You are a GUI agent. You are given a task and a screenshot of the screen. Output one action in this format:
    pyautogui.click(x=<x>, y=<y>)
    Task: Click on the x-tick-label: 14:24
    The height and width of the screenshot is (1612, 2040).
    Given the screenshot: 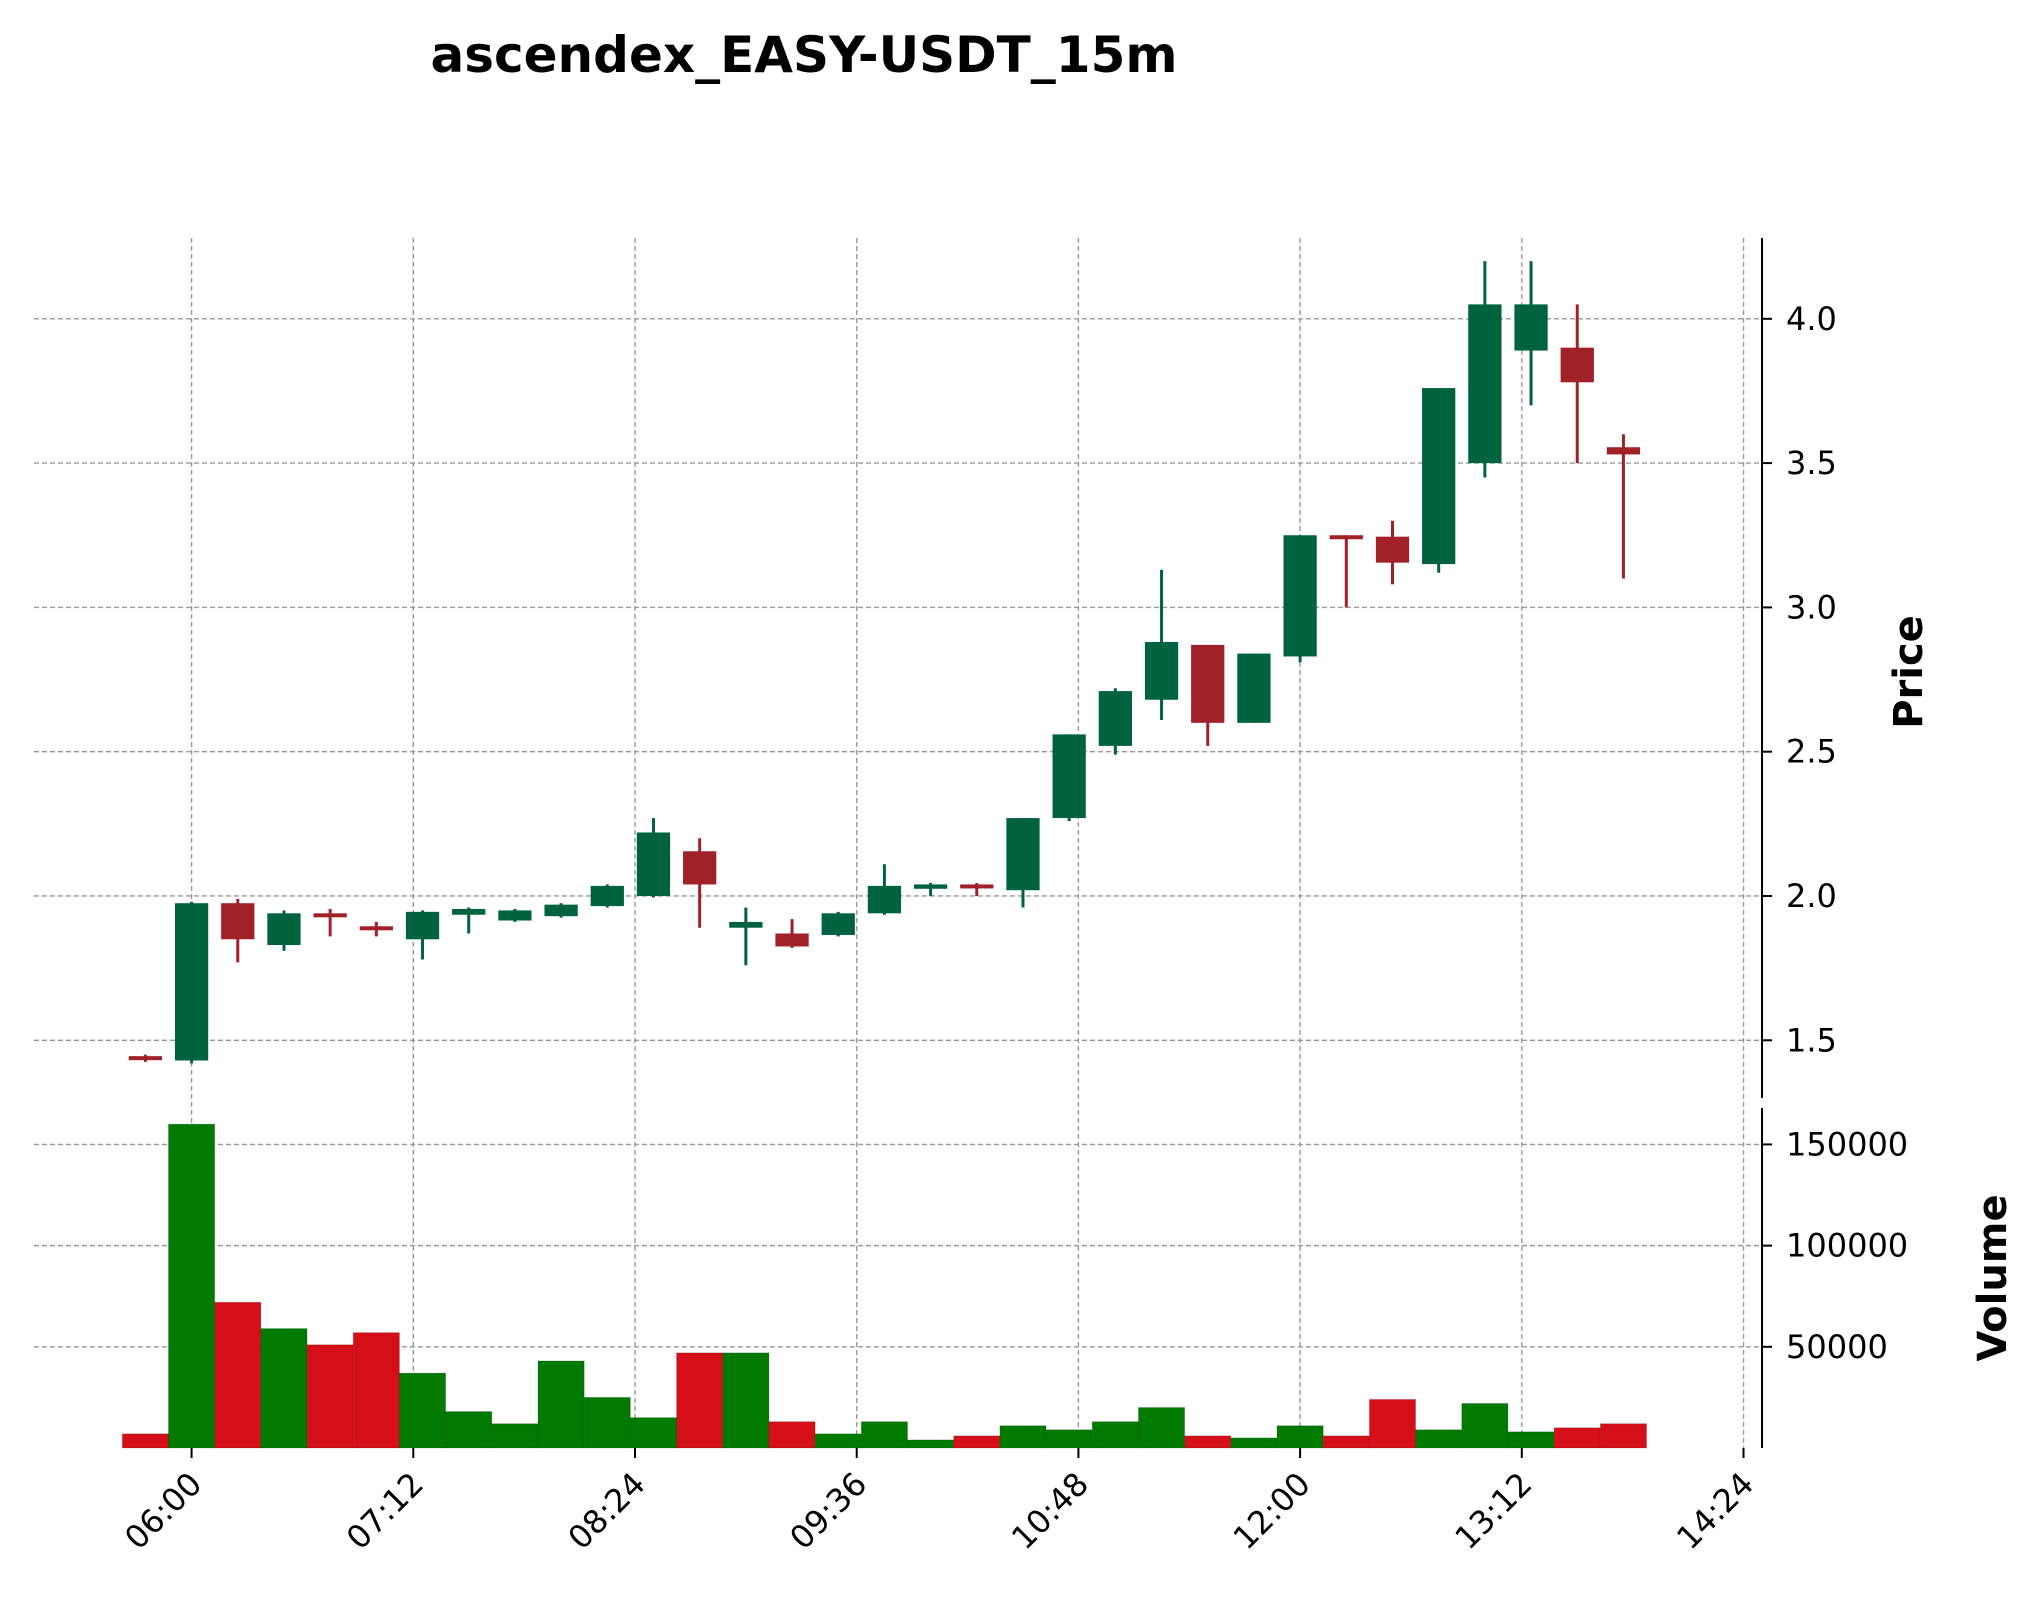 What is the action you would take?
    pyautogui.click(x=1715, y=1511)
    